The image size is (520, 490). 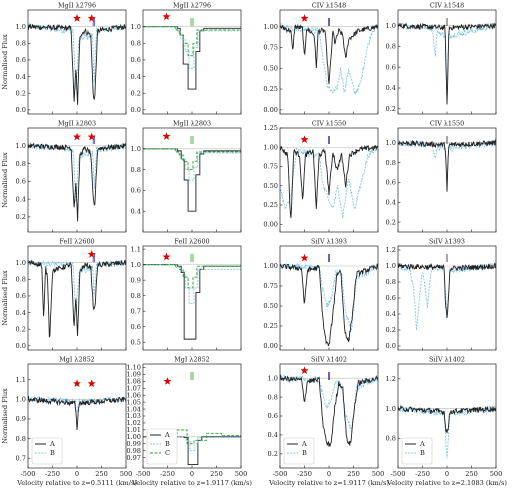 What do you see at coordinates (446, 483) in the screenshot?
I see `x-axis-label: Velocity relative to z=2.1083 (km/s)` at bounding box center [446, 483].